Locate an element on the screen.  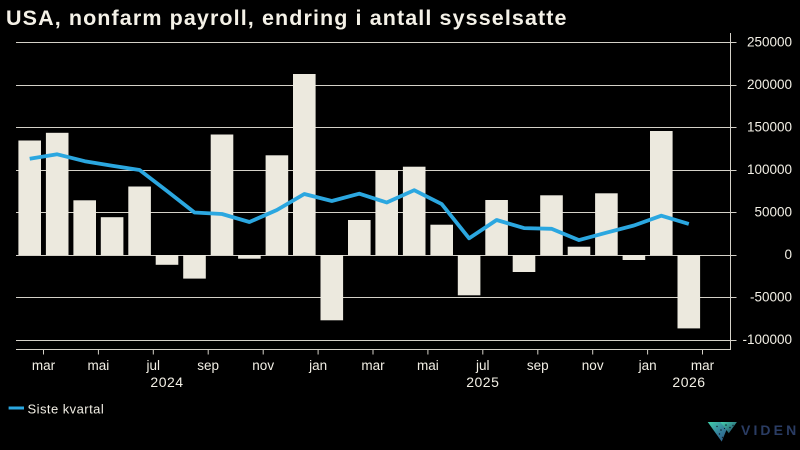
svg-text: 150000 is located at coordinates (769, 127).